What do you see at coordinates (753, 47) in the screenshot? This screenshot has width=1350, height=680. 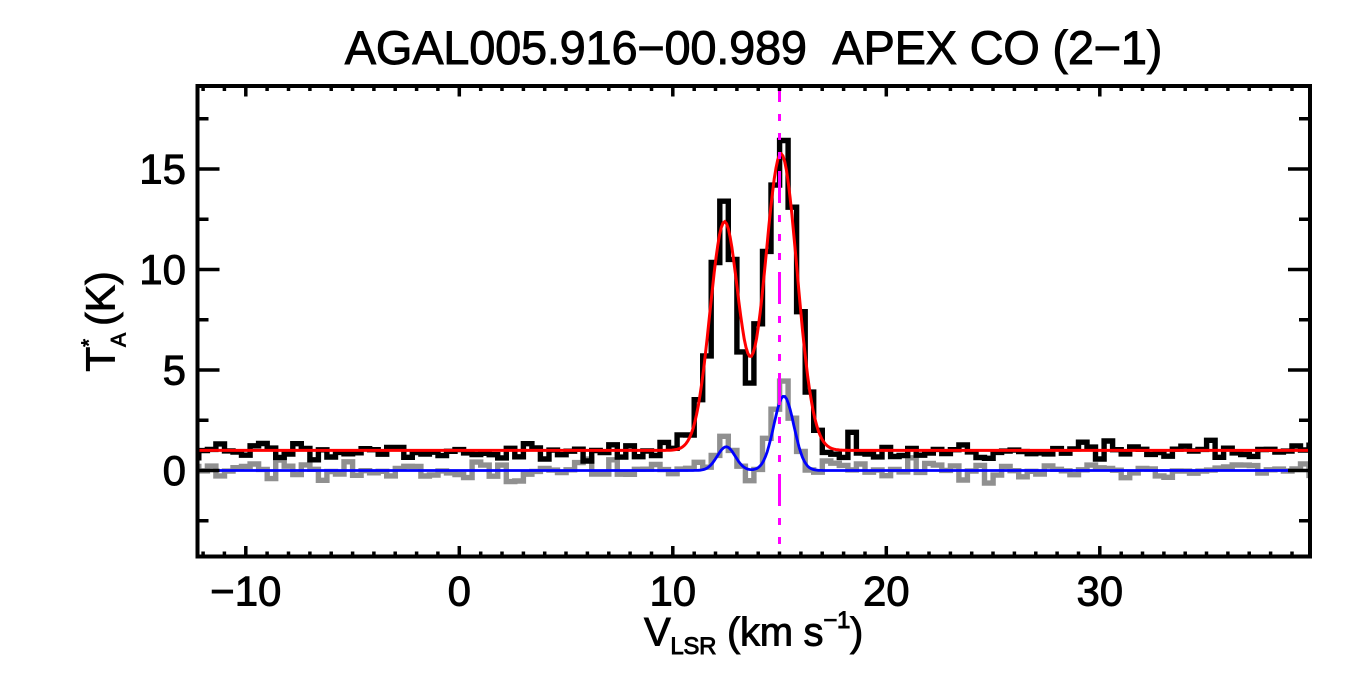 I see `svg-text:AGAL005.916−00.989 APEX CO (2: AGAL005.916−00.989 APEX CO (2−1)` at bounding box center [753, 47].